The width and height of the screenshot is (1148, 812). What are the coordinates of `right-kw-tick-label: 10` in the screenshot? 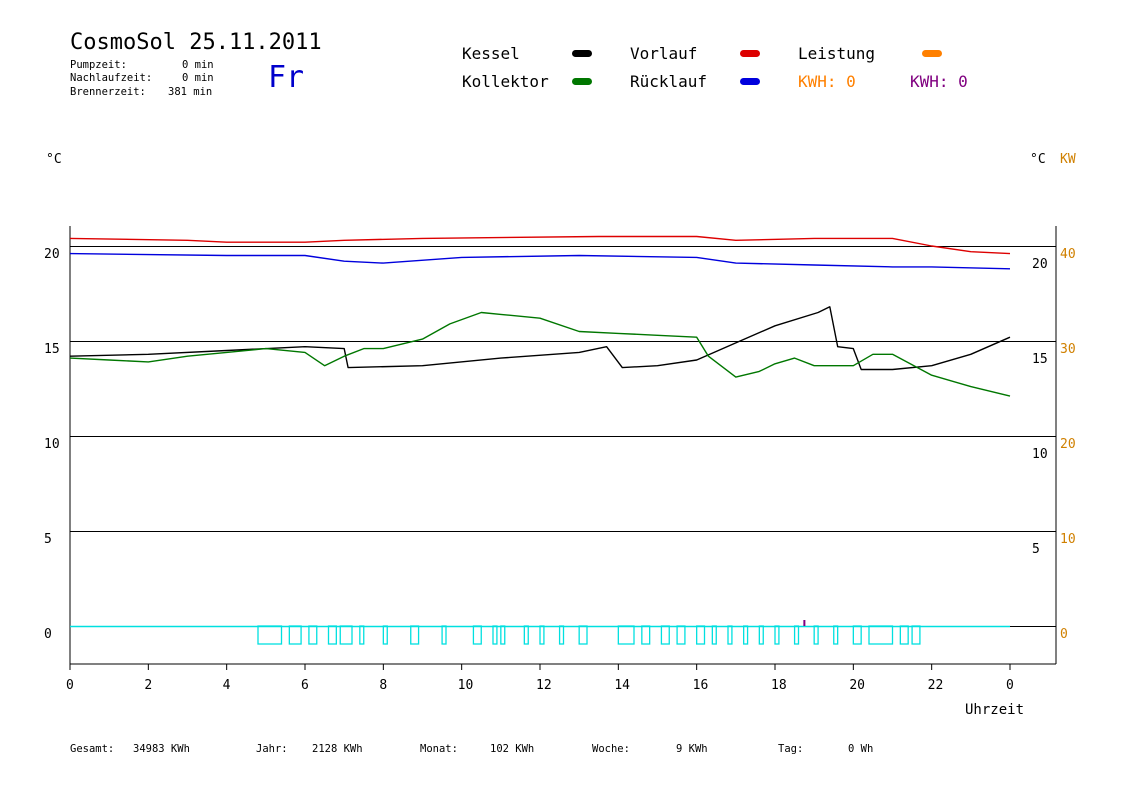 It's located at (1068, 539).